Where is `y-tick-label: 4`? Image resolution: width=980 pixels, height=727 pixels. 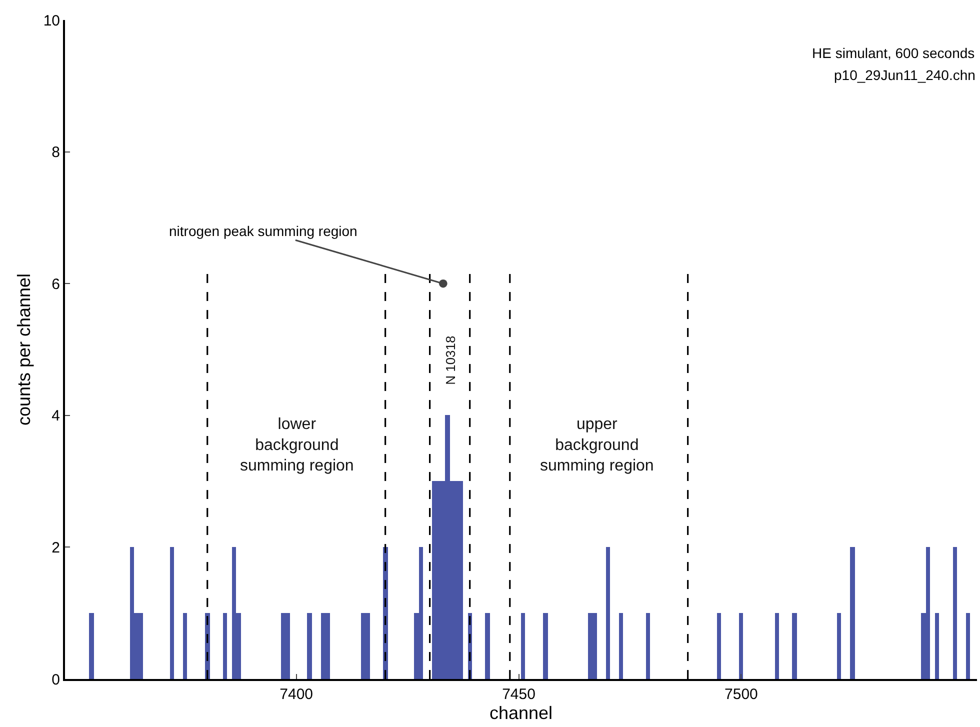 y-tick-label: 4 is located at coordinates (56, 416).